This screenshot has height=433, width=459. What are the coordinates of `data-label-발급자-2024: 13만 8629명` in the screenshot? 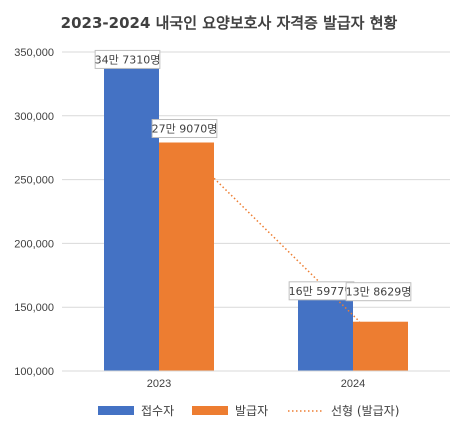 It's located at (378, 292).